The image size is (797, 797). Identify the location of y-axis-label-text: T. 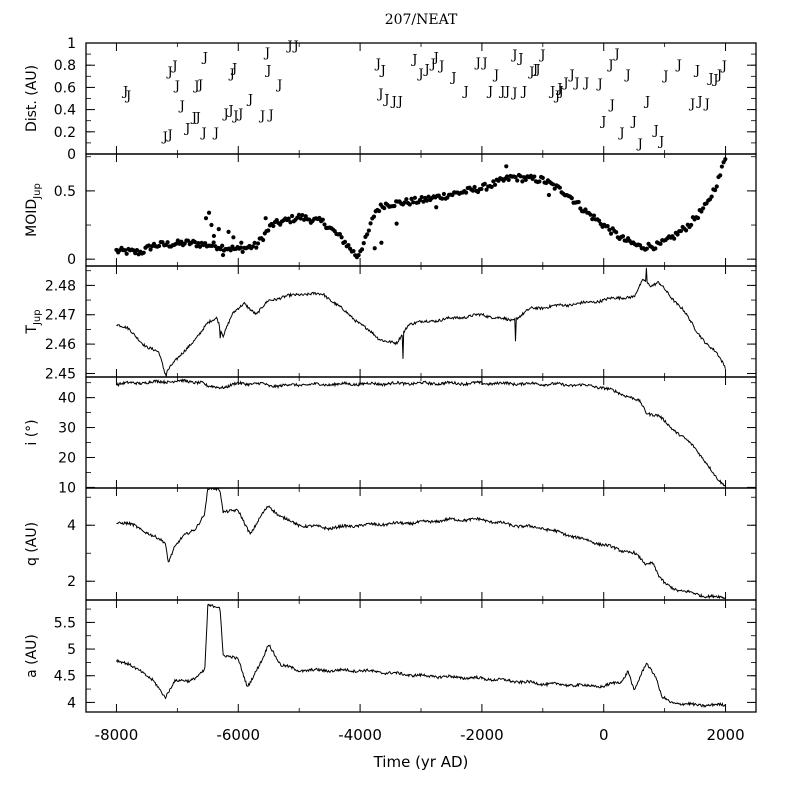
(32, 330).